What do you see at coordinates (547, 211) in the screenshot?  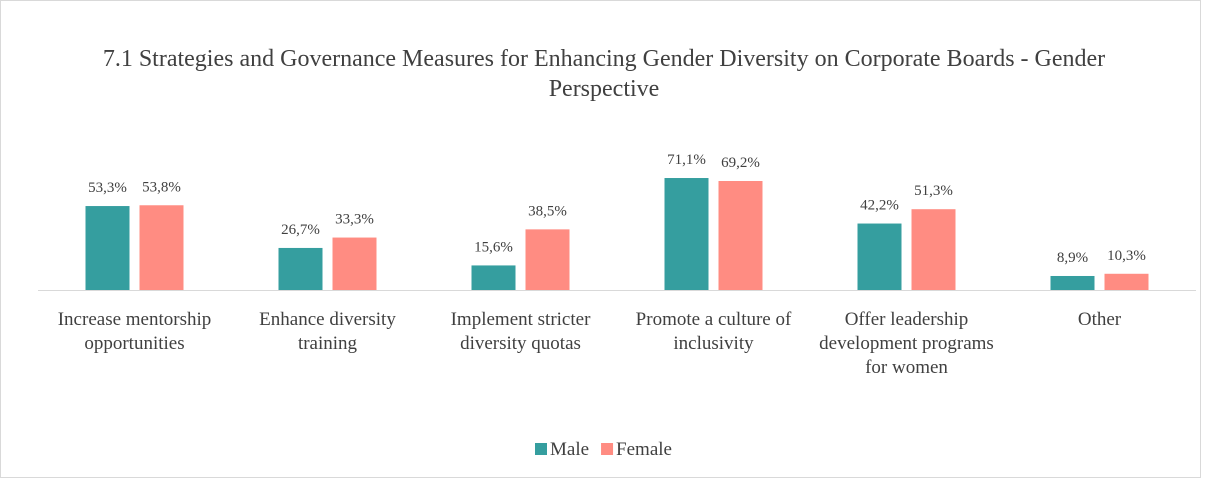 I see `value-label: 38,5%` at bounding box center [547, 211].